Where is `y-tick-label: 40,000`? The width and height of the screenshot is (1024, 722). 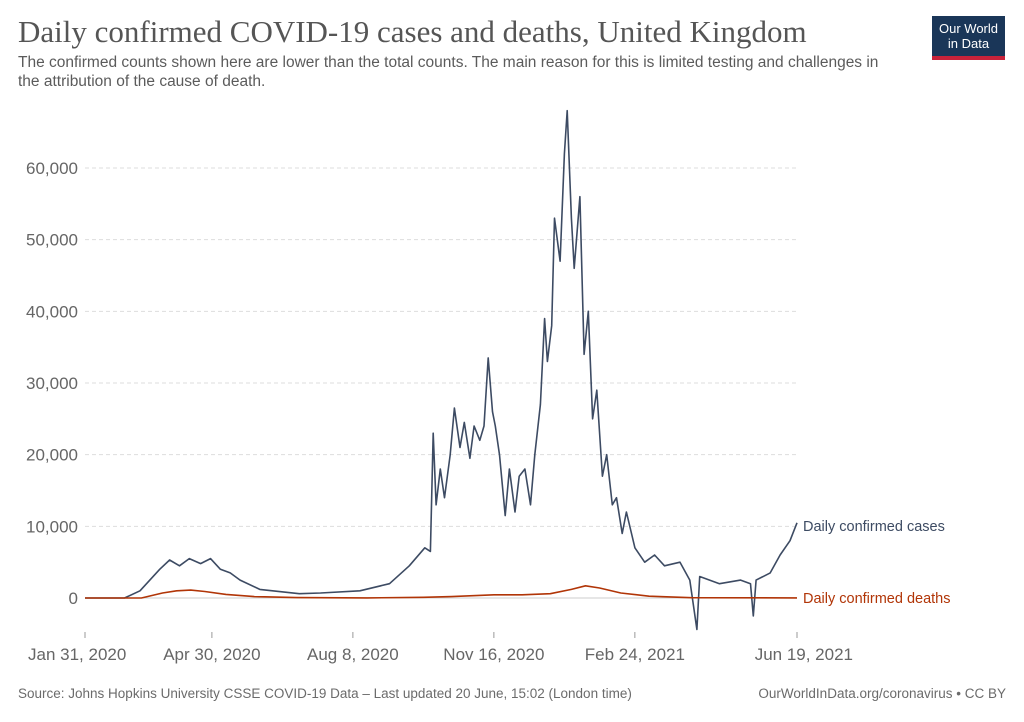 y-tick-label: 40,000 is located at coordinates (52, 311).